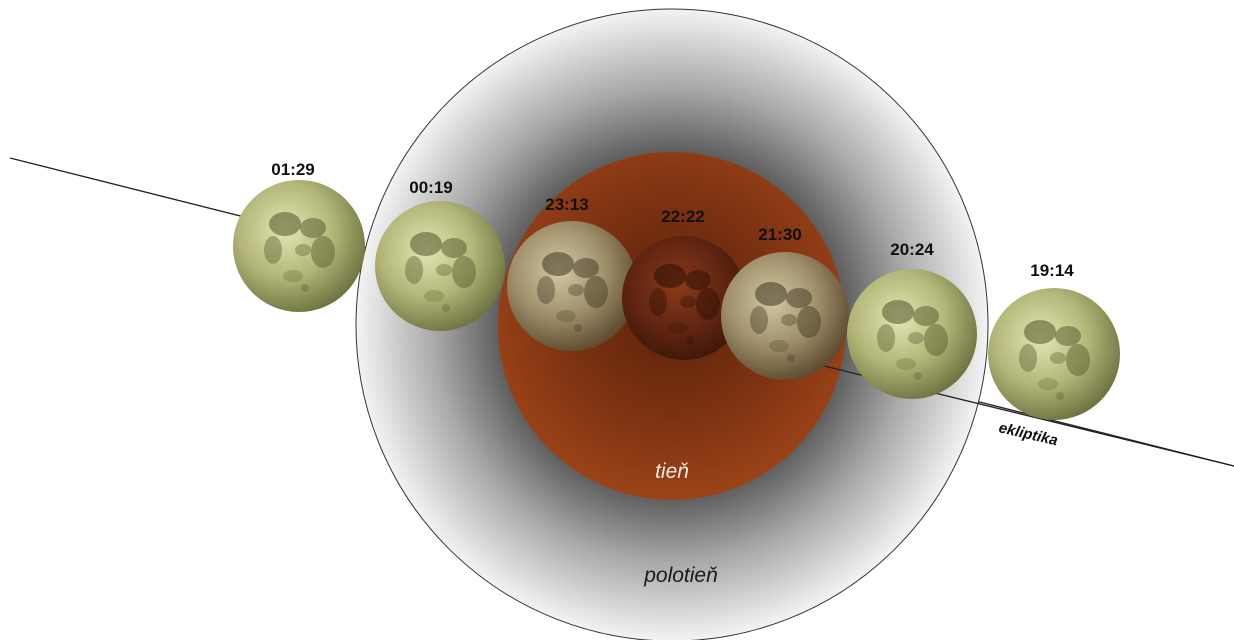 This screenshot has width=1234, height=640. What do you see at coordinates (680, 575) in the screenshot?
I see `penumbra-label: polotieň` at bounding box center [680, 575].